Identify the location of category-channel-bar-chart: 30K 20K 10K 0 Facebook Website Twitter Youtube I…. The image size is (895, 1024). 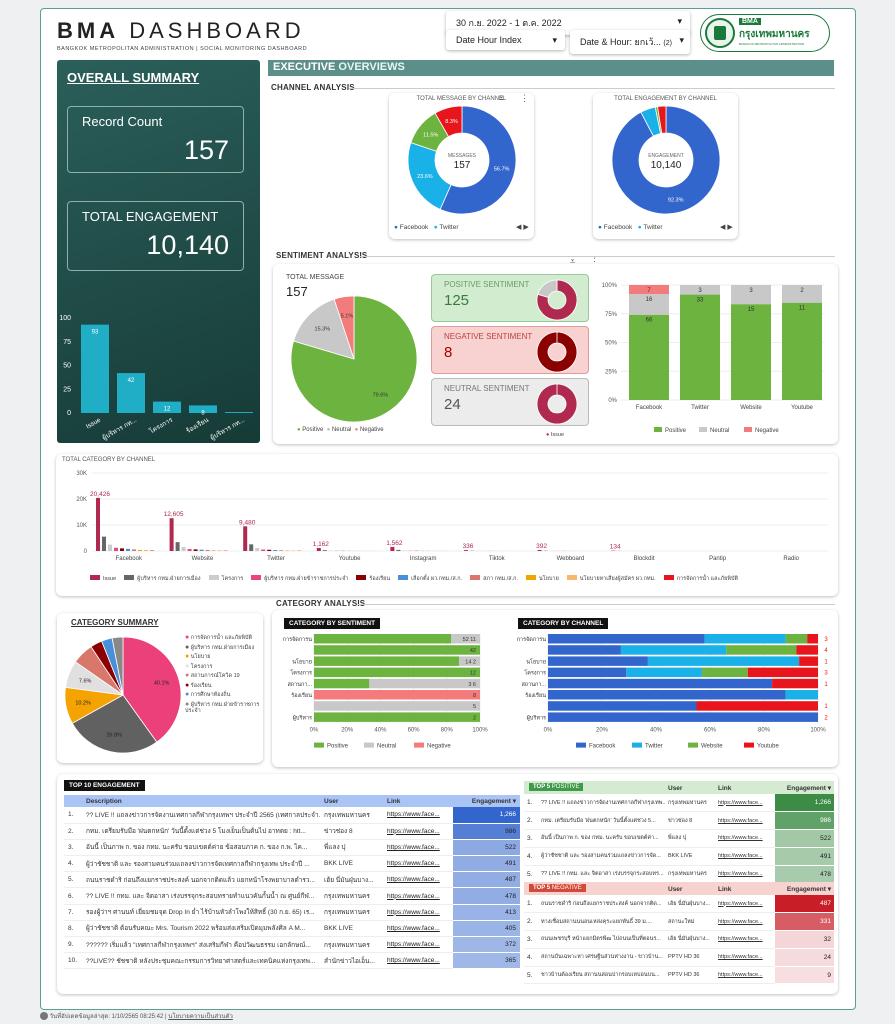
(452, 516).